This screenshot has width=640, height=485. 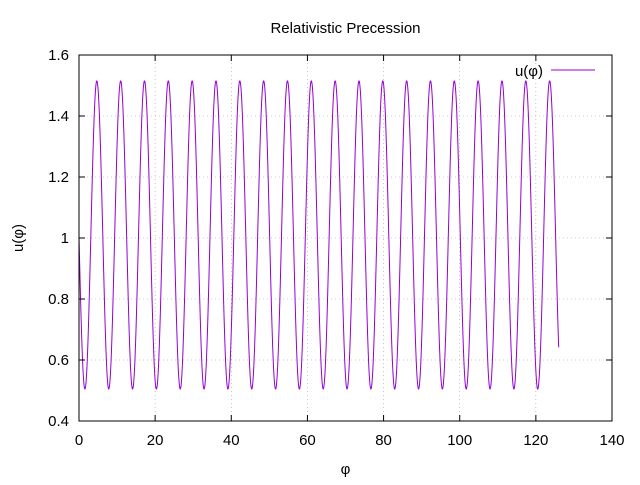 I want to click on y-tick-label: 0.6, so click(x=58, y=360).